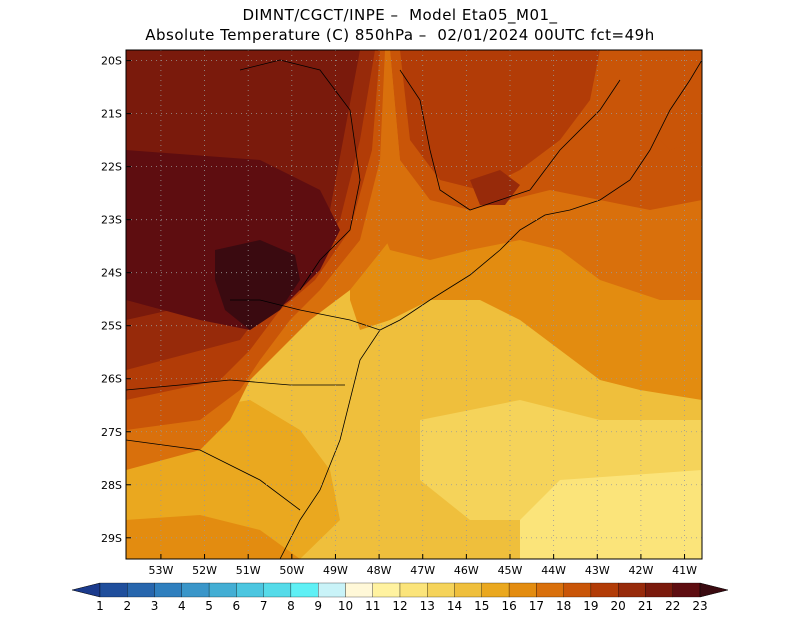  I want to click on lat-tick-label: 26S, so click(111, 379).